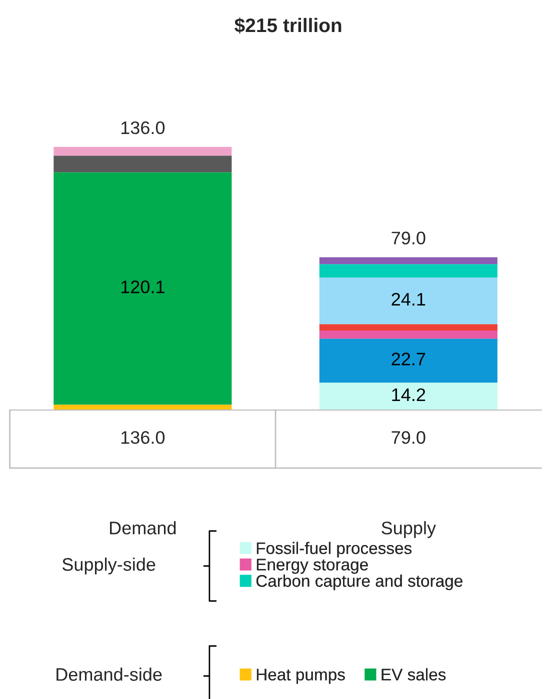  I want to click on text: 79.0, so click(409, 437).